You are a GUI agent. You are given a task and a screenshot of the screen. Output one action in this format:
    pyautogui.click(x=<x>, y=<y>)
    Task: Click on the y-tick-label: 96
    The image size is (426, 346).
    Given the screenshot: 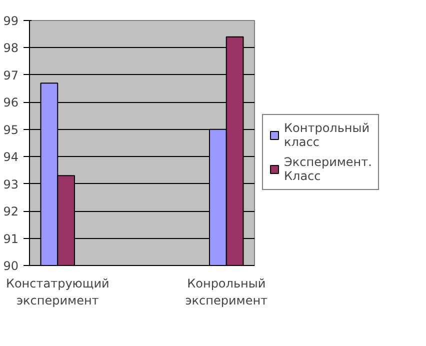 What is the action you would take?
    pyautogui.click(x=11, y=103)
    